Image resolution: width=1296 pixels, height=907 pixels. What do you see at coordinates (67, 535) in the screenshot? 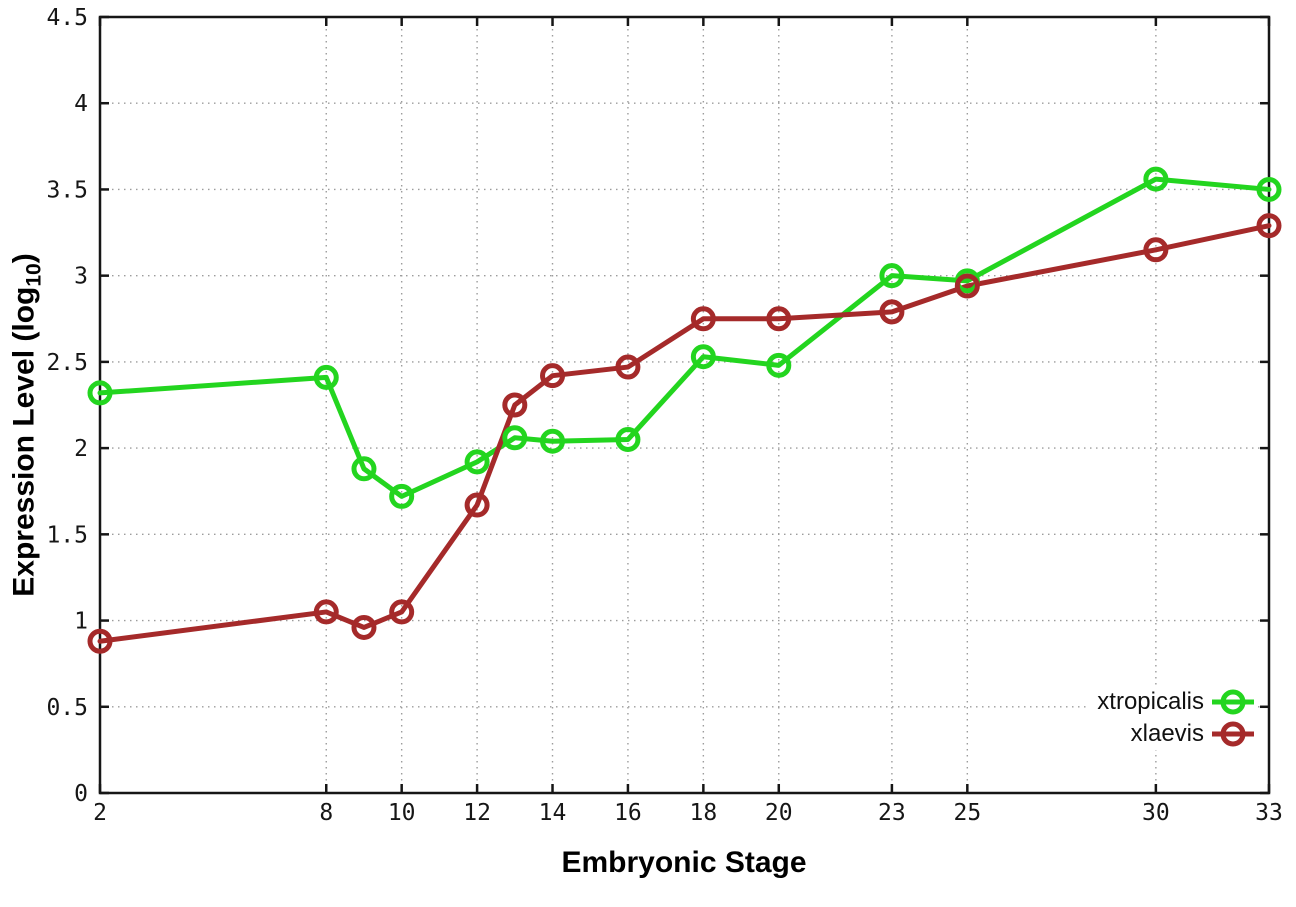
I see `y-tick-label: 1.5` at bounding box center [67, 535].